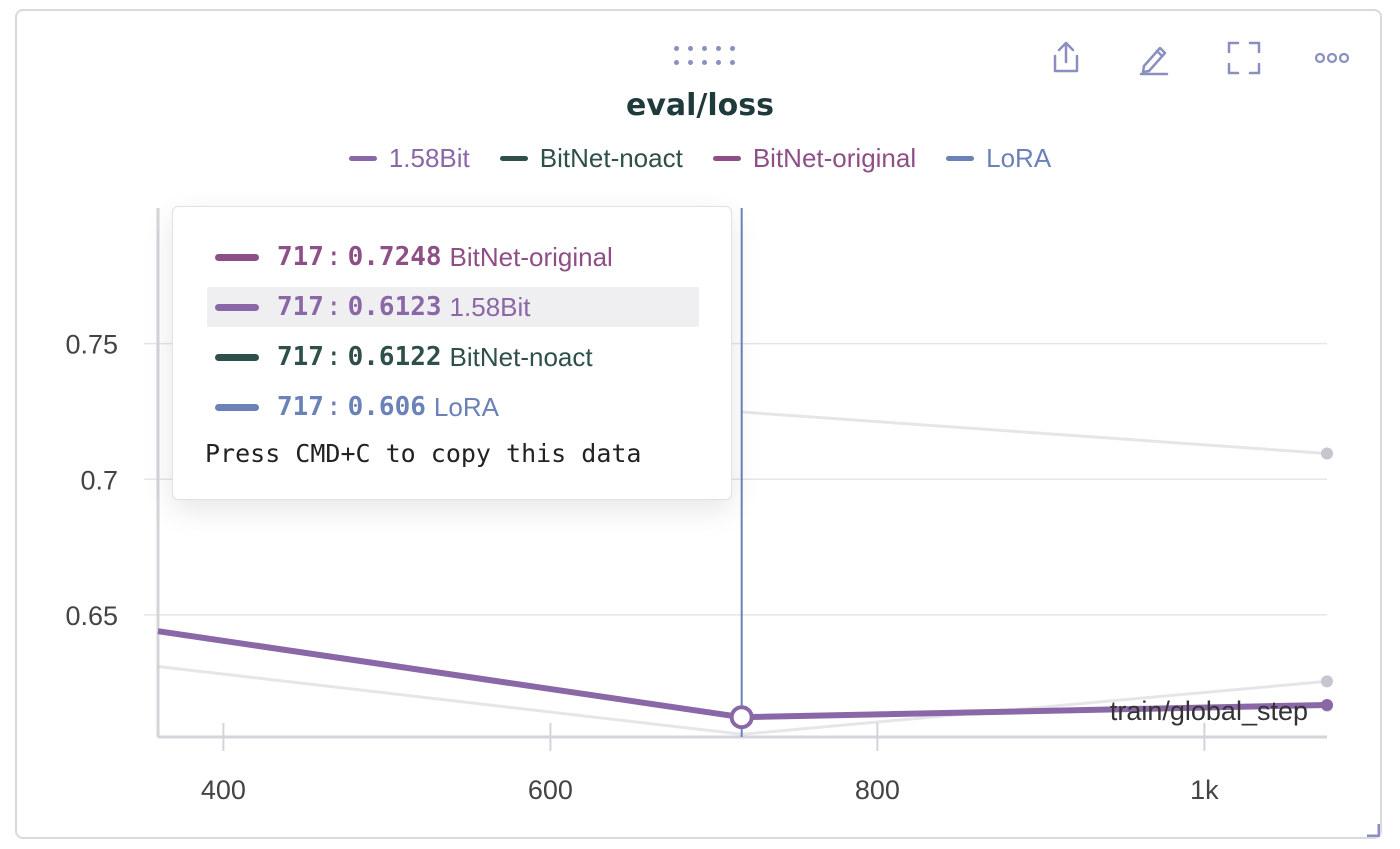  What do you see at coordinates (834, 158) in the screenshot?
I see `legend-label: BitNet-original` at bounding box center [834, 158].